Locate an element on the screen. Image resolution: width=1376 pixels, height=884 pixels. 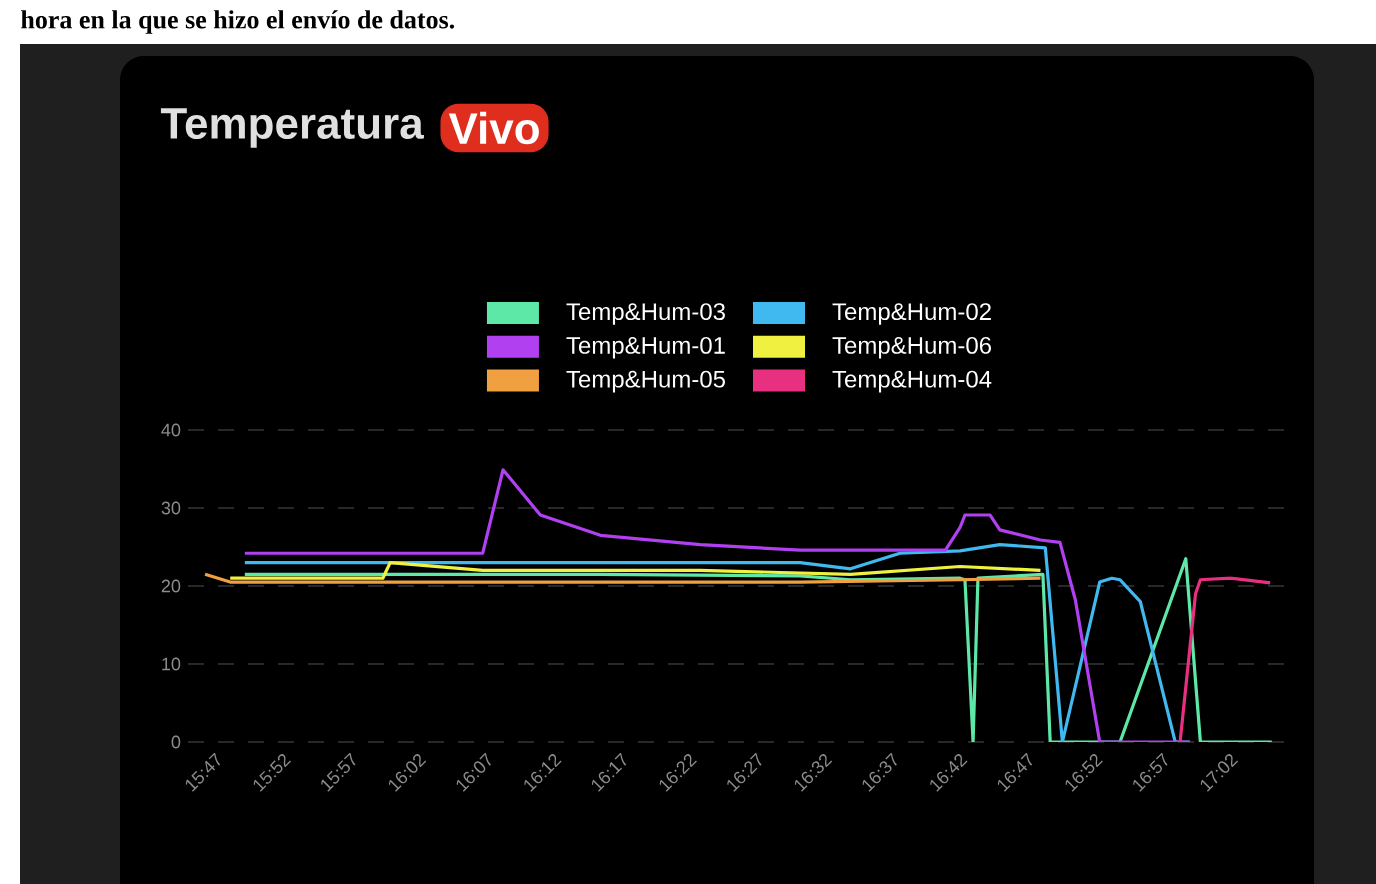
chart-title: Temperatura is located at coordinates (292, 128).